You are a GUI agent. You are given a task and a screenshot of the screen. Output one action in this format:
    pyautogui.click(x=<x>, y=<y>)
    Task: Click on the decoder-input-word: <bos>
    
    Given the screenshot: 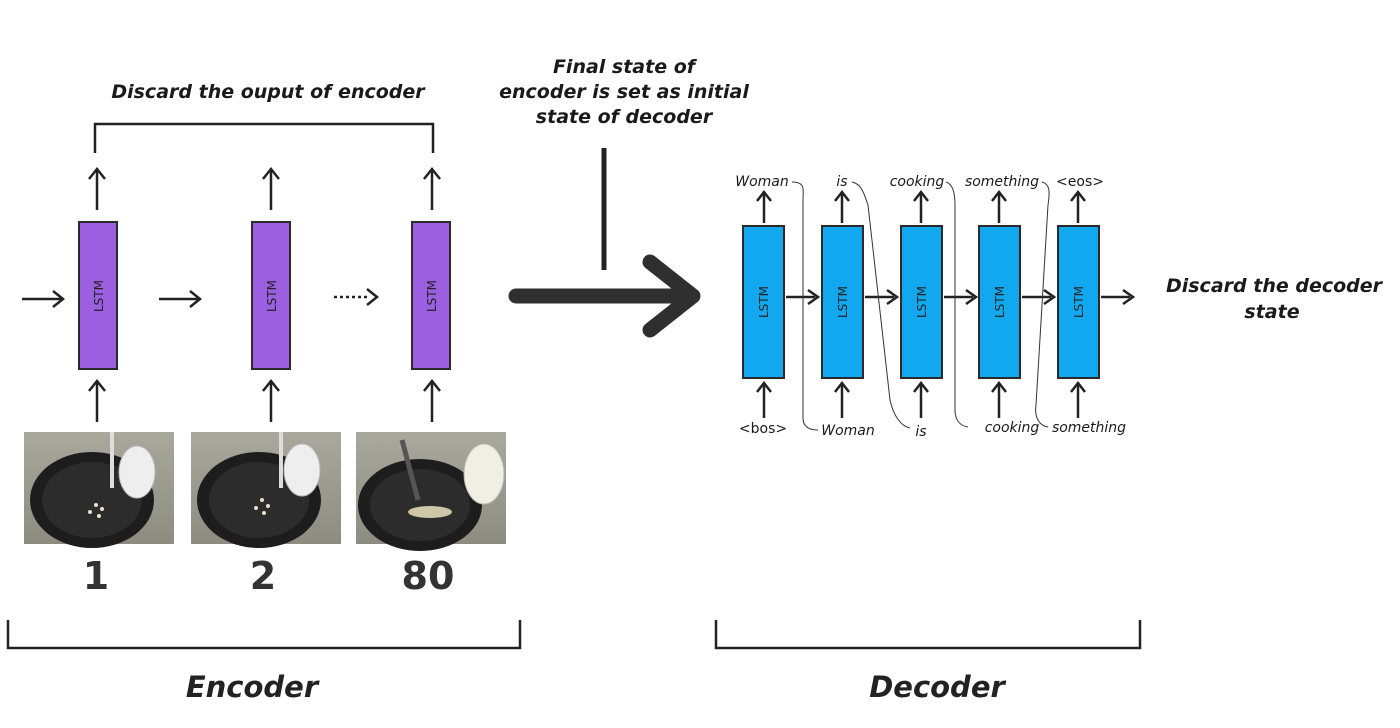 What is the action you would take?
    pyautogui.click(x=763, y=429)
    